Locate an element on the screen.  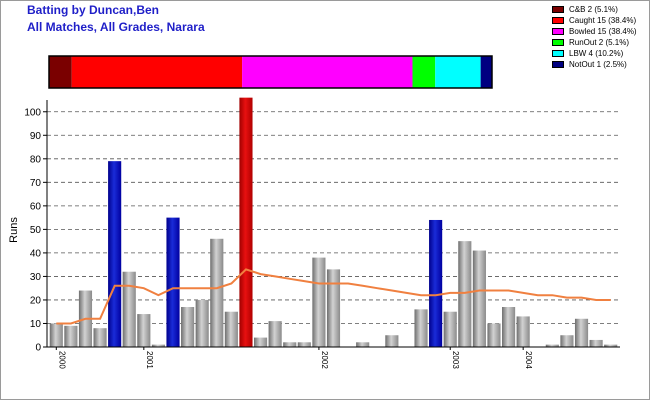
y-tick-label: 60 is located at coordinates (36, 206).